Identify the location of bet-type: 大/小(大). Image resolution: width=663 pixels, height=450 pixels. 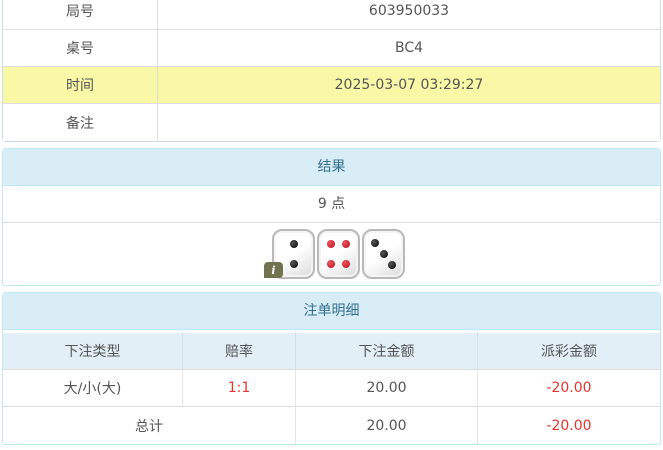
(92, 388).